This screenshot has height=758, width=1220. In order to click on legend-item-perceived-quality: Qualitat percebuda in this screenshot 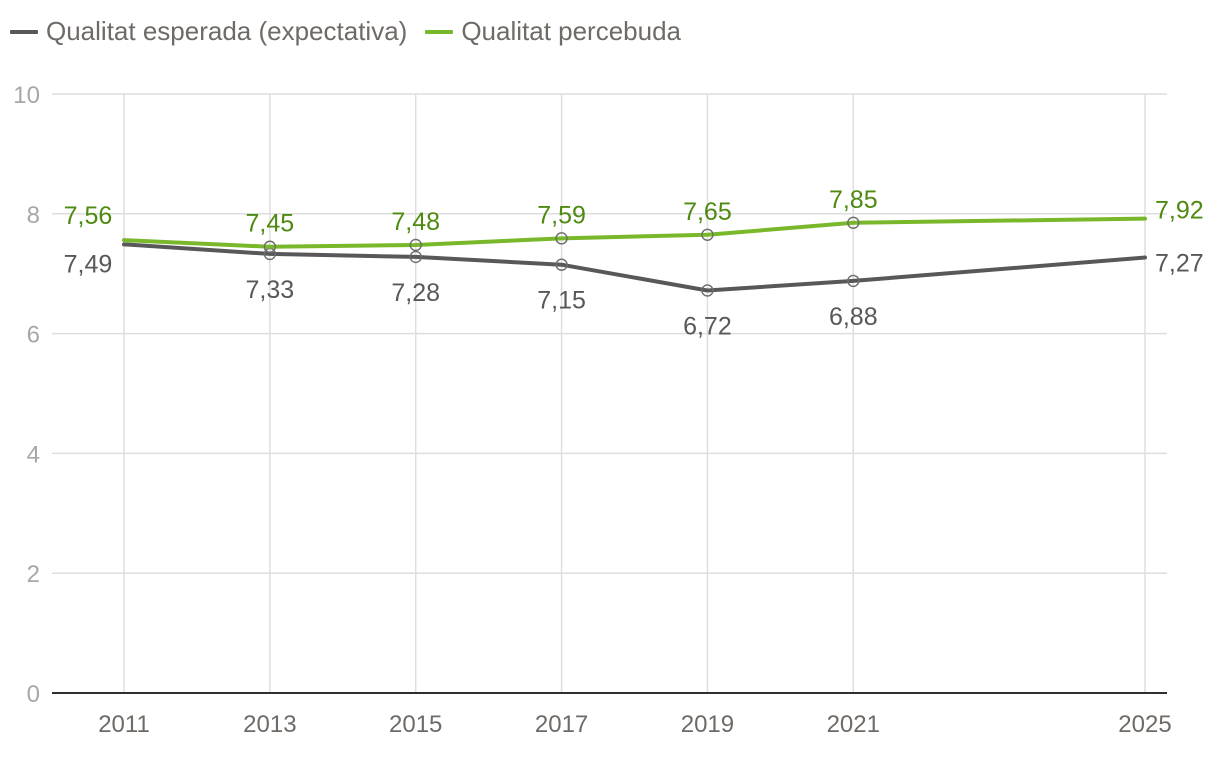, I will do `click(553, 31)`.